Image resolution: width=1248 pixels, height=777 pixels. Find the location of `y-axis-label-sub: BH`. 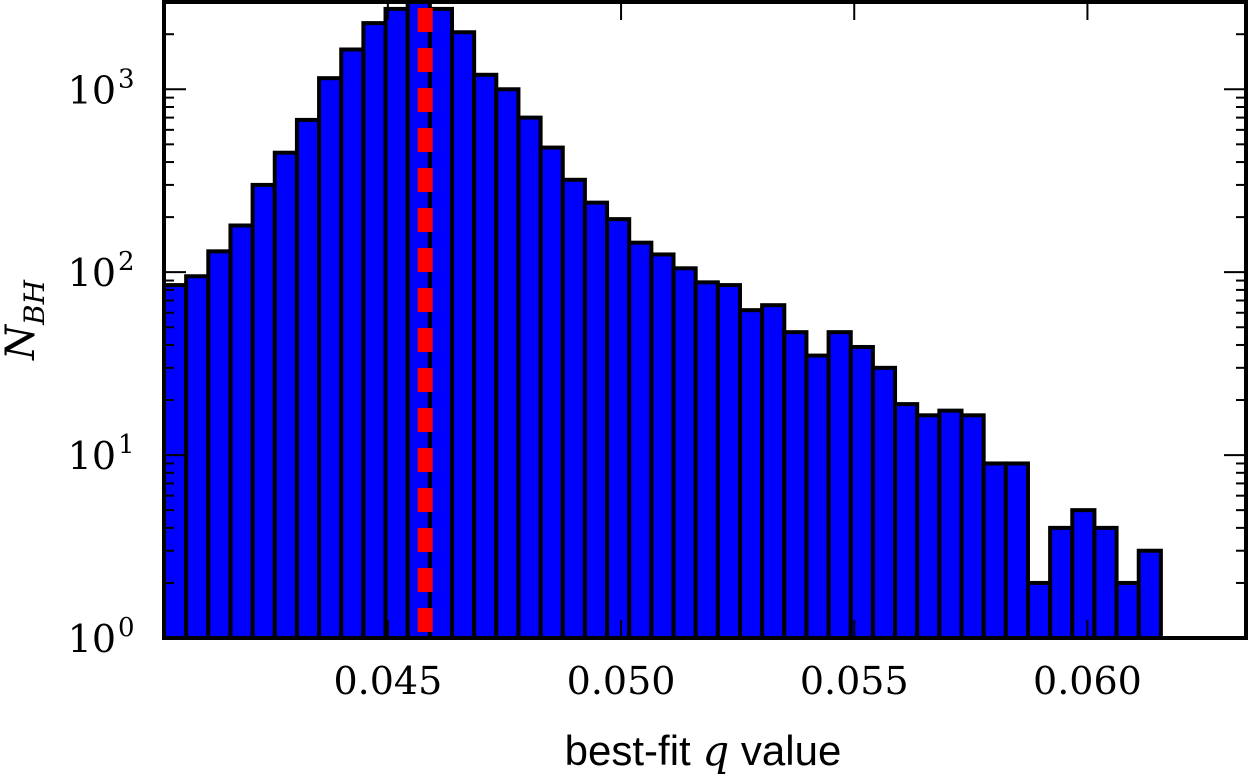

y-axis-label-sub: BH is located at coordinates (34, 302).